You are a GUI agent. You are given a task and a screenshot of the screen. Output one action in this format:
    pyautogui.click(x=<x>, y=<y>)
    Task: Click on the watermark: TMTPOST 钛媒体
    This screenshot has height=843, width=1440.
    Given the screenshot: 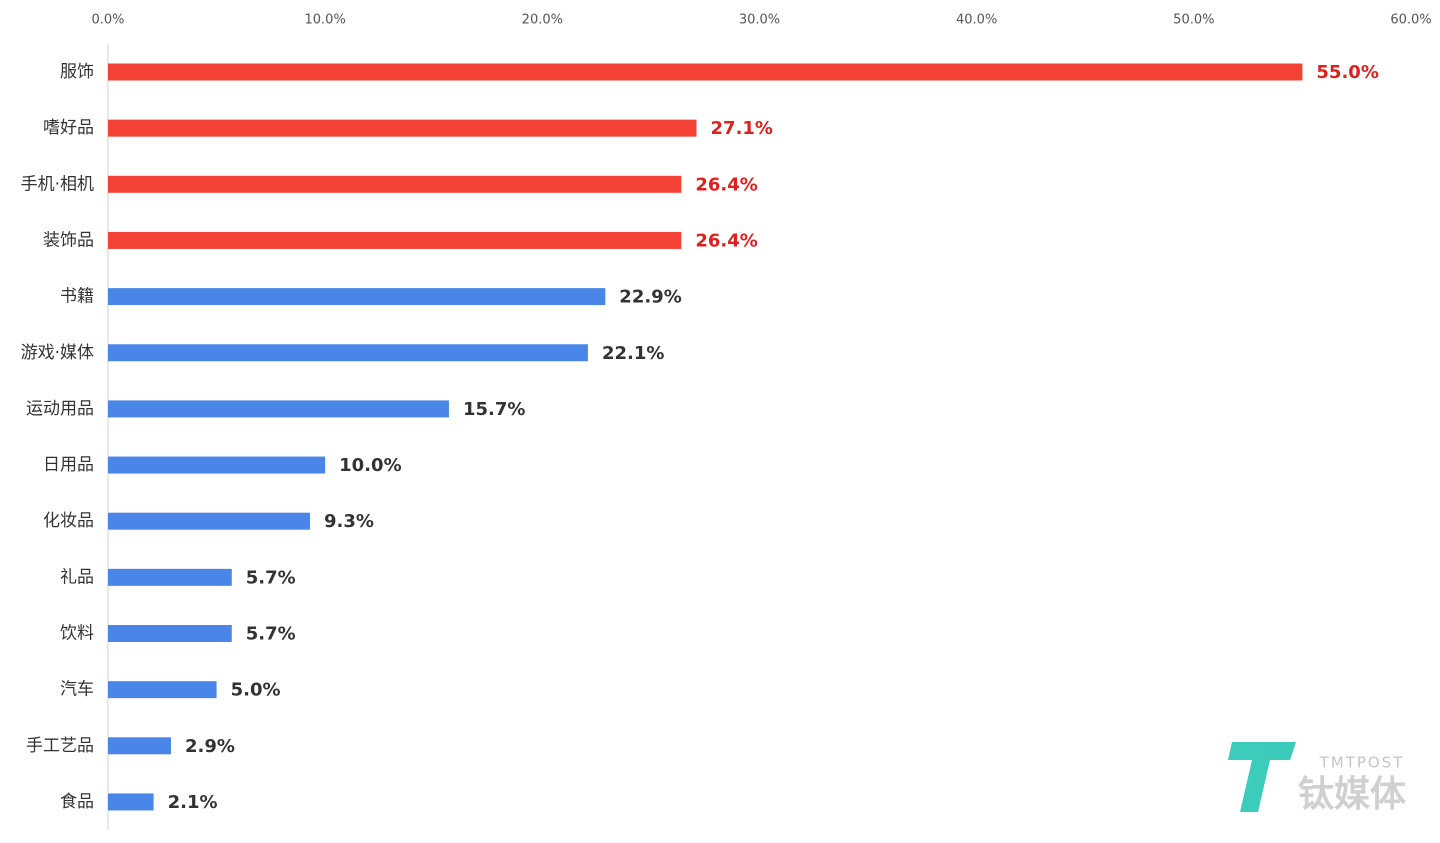 What is the action you would take?
    pyautogui.click(x=1317, y=778)
    